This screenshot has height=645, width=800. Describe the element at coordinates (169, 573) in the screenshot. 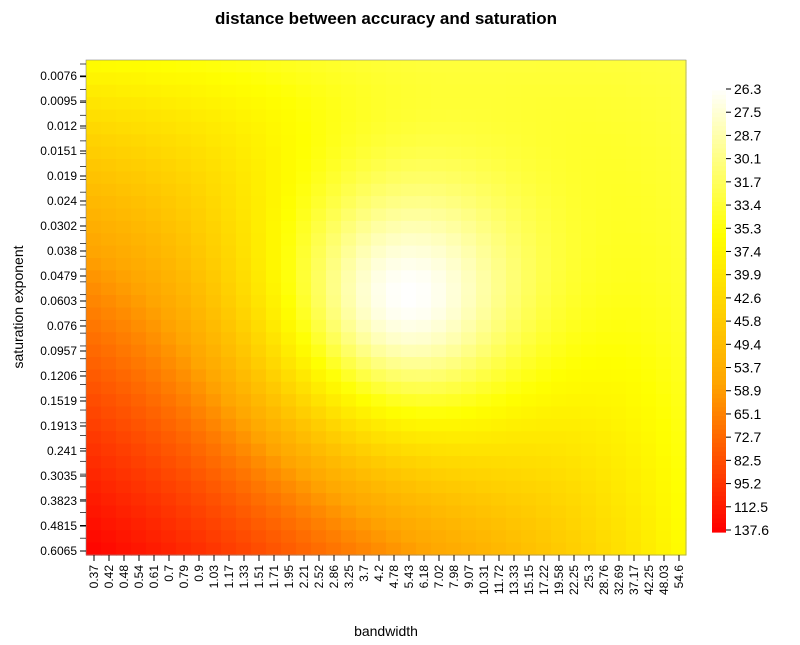

I see `x-tick-label: 0.7` at that location.